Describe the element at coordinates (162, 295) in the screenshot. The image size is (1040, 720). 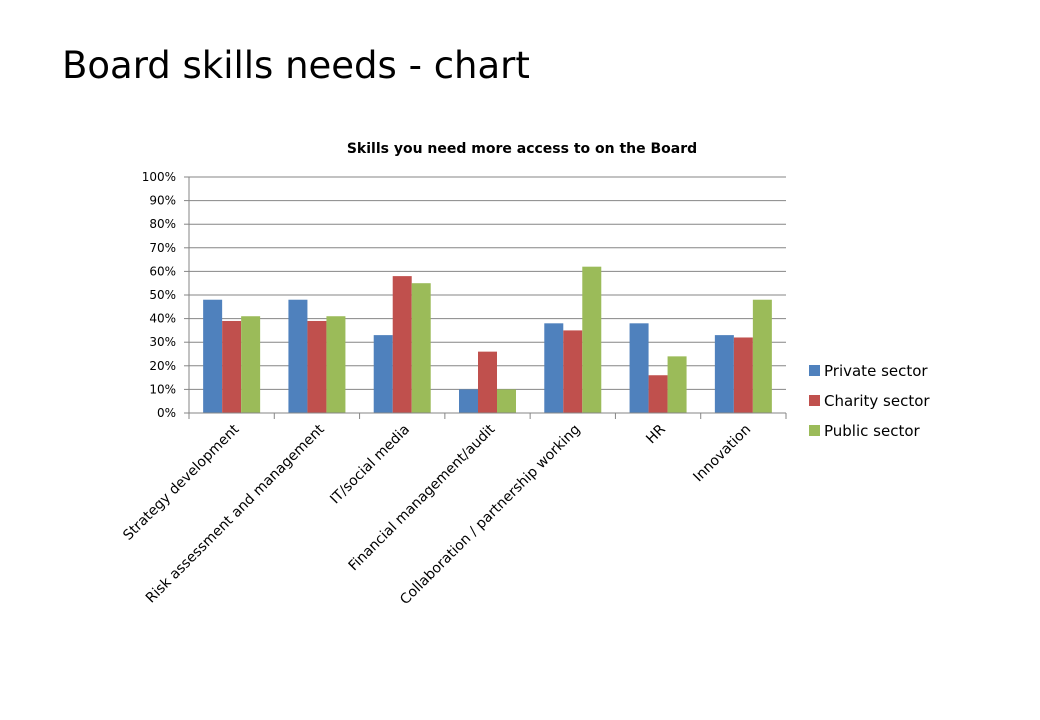
I see `y-tick-label: 50%` at that location.